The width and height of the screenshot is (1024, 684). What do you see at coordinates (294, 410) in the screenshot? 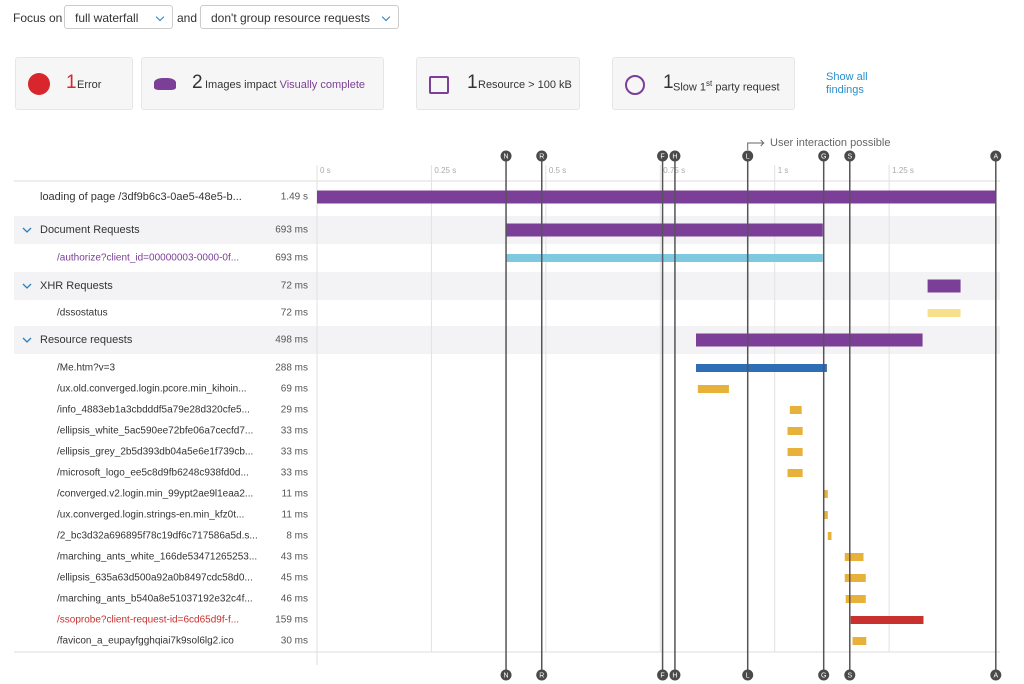
I see `row-duration: 29 ms` at bounding box center [294, 410].